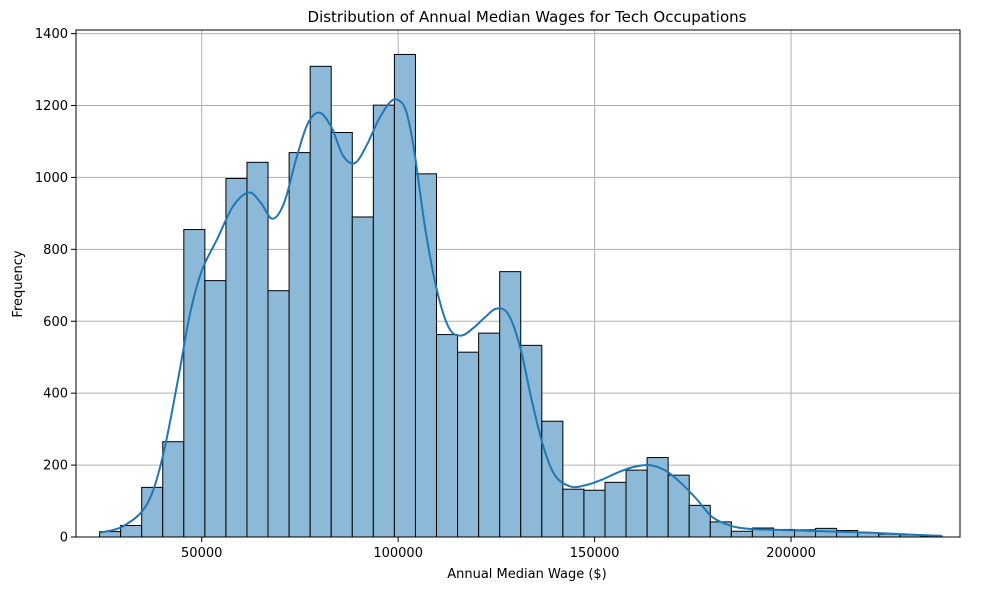  What do you see at coordinates (55, 286) in the screenshot?
I see `y-axis-ticks: 0 200 400 600 800 1000 1200 1400` at bounding box center [55, 286].